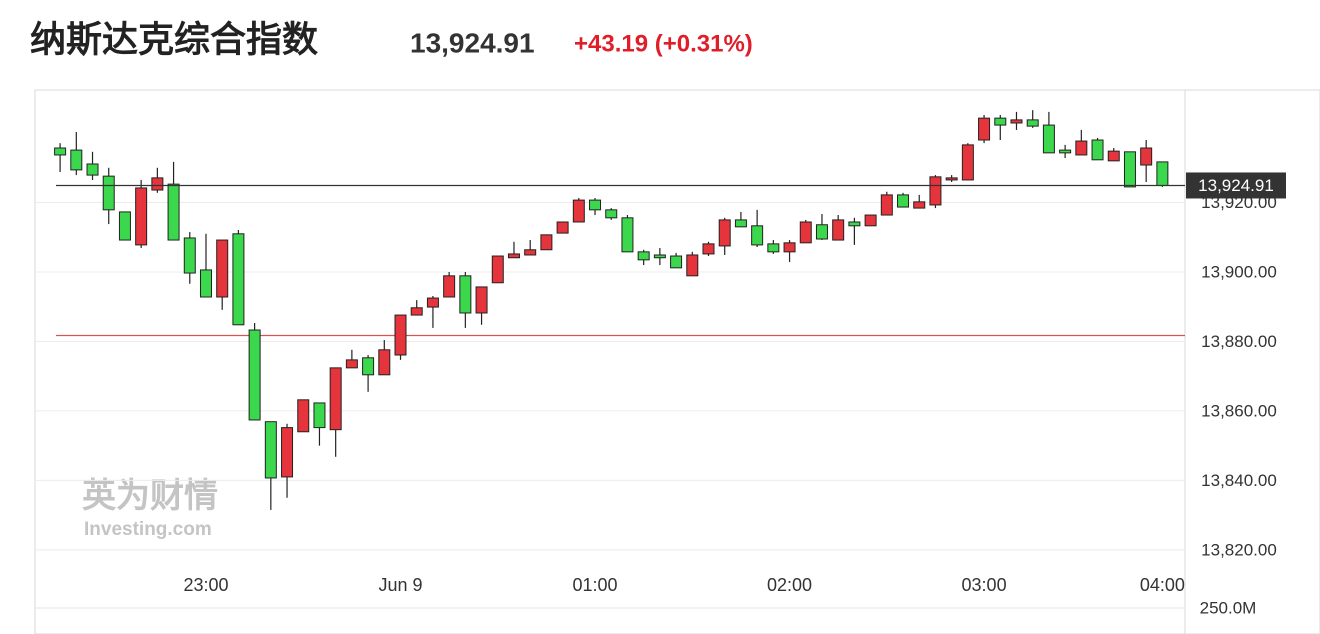 This screenshot has height=634, width=1320. I want to click on x-tick-label: 04:00, so click(1162, 585).